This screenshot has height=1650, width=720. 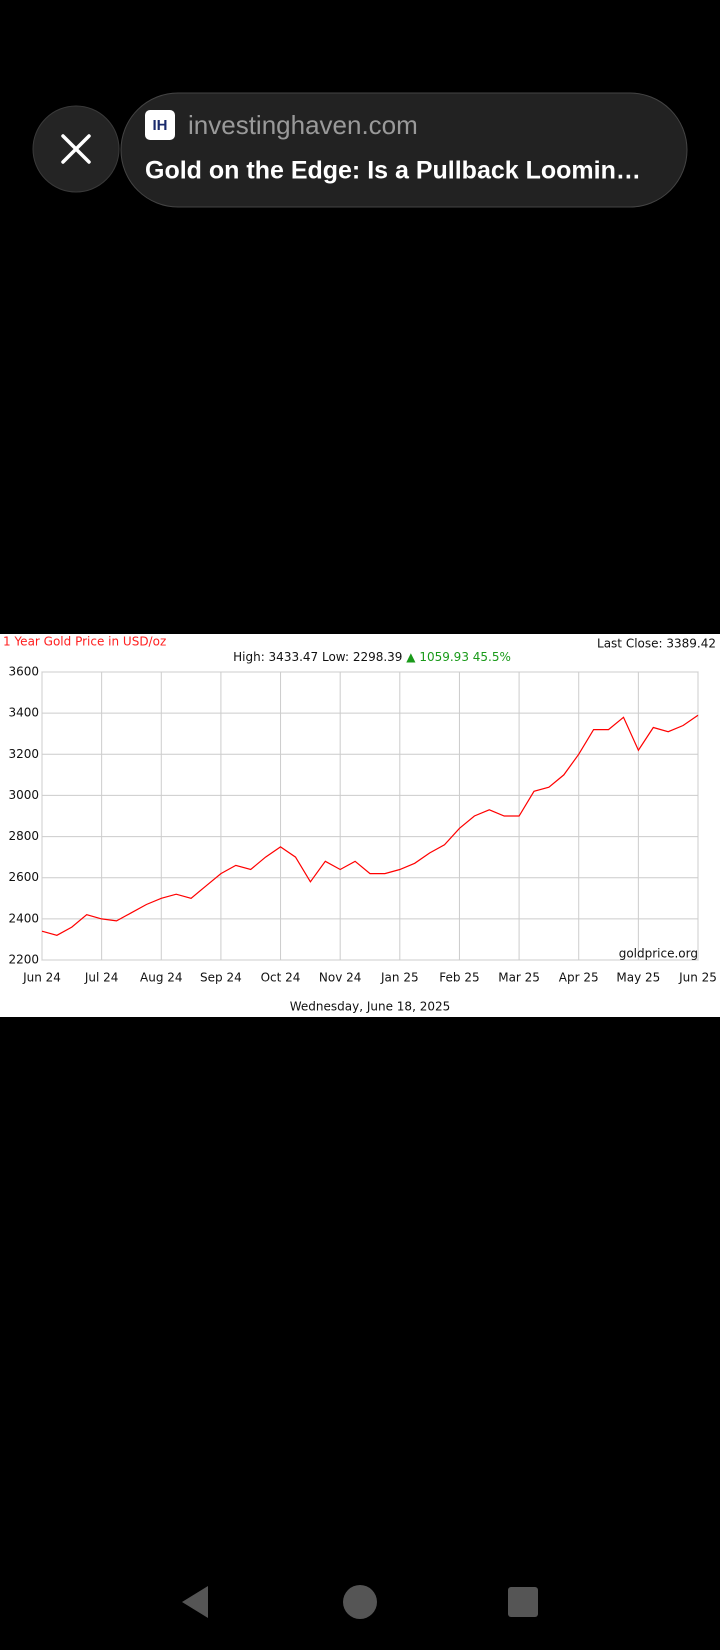 I want to click on price-line, so click(x=370, y=825).